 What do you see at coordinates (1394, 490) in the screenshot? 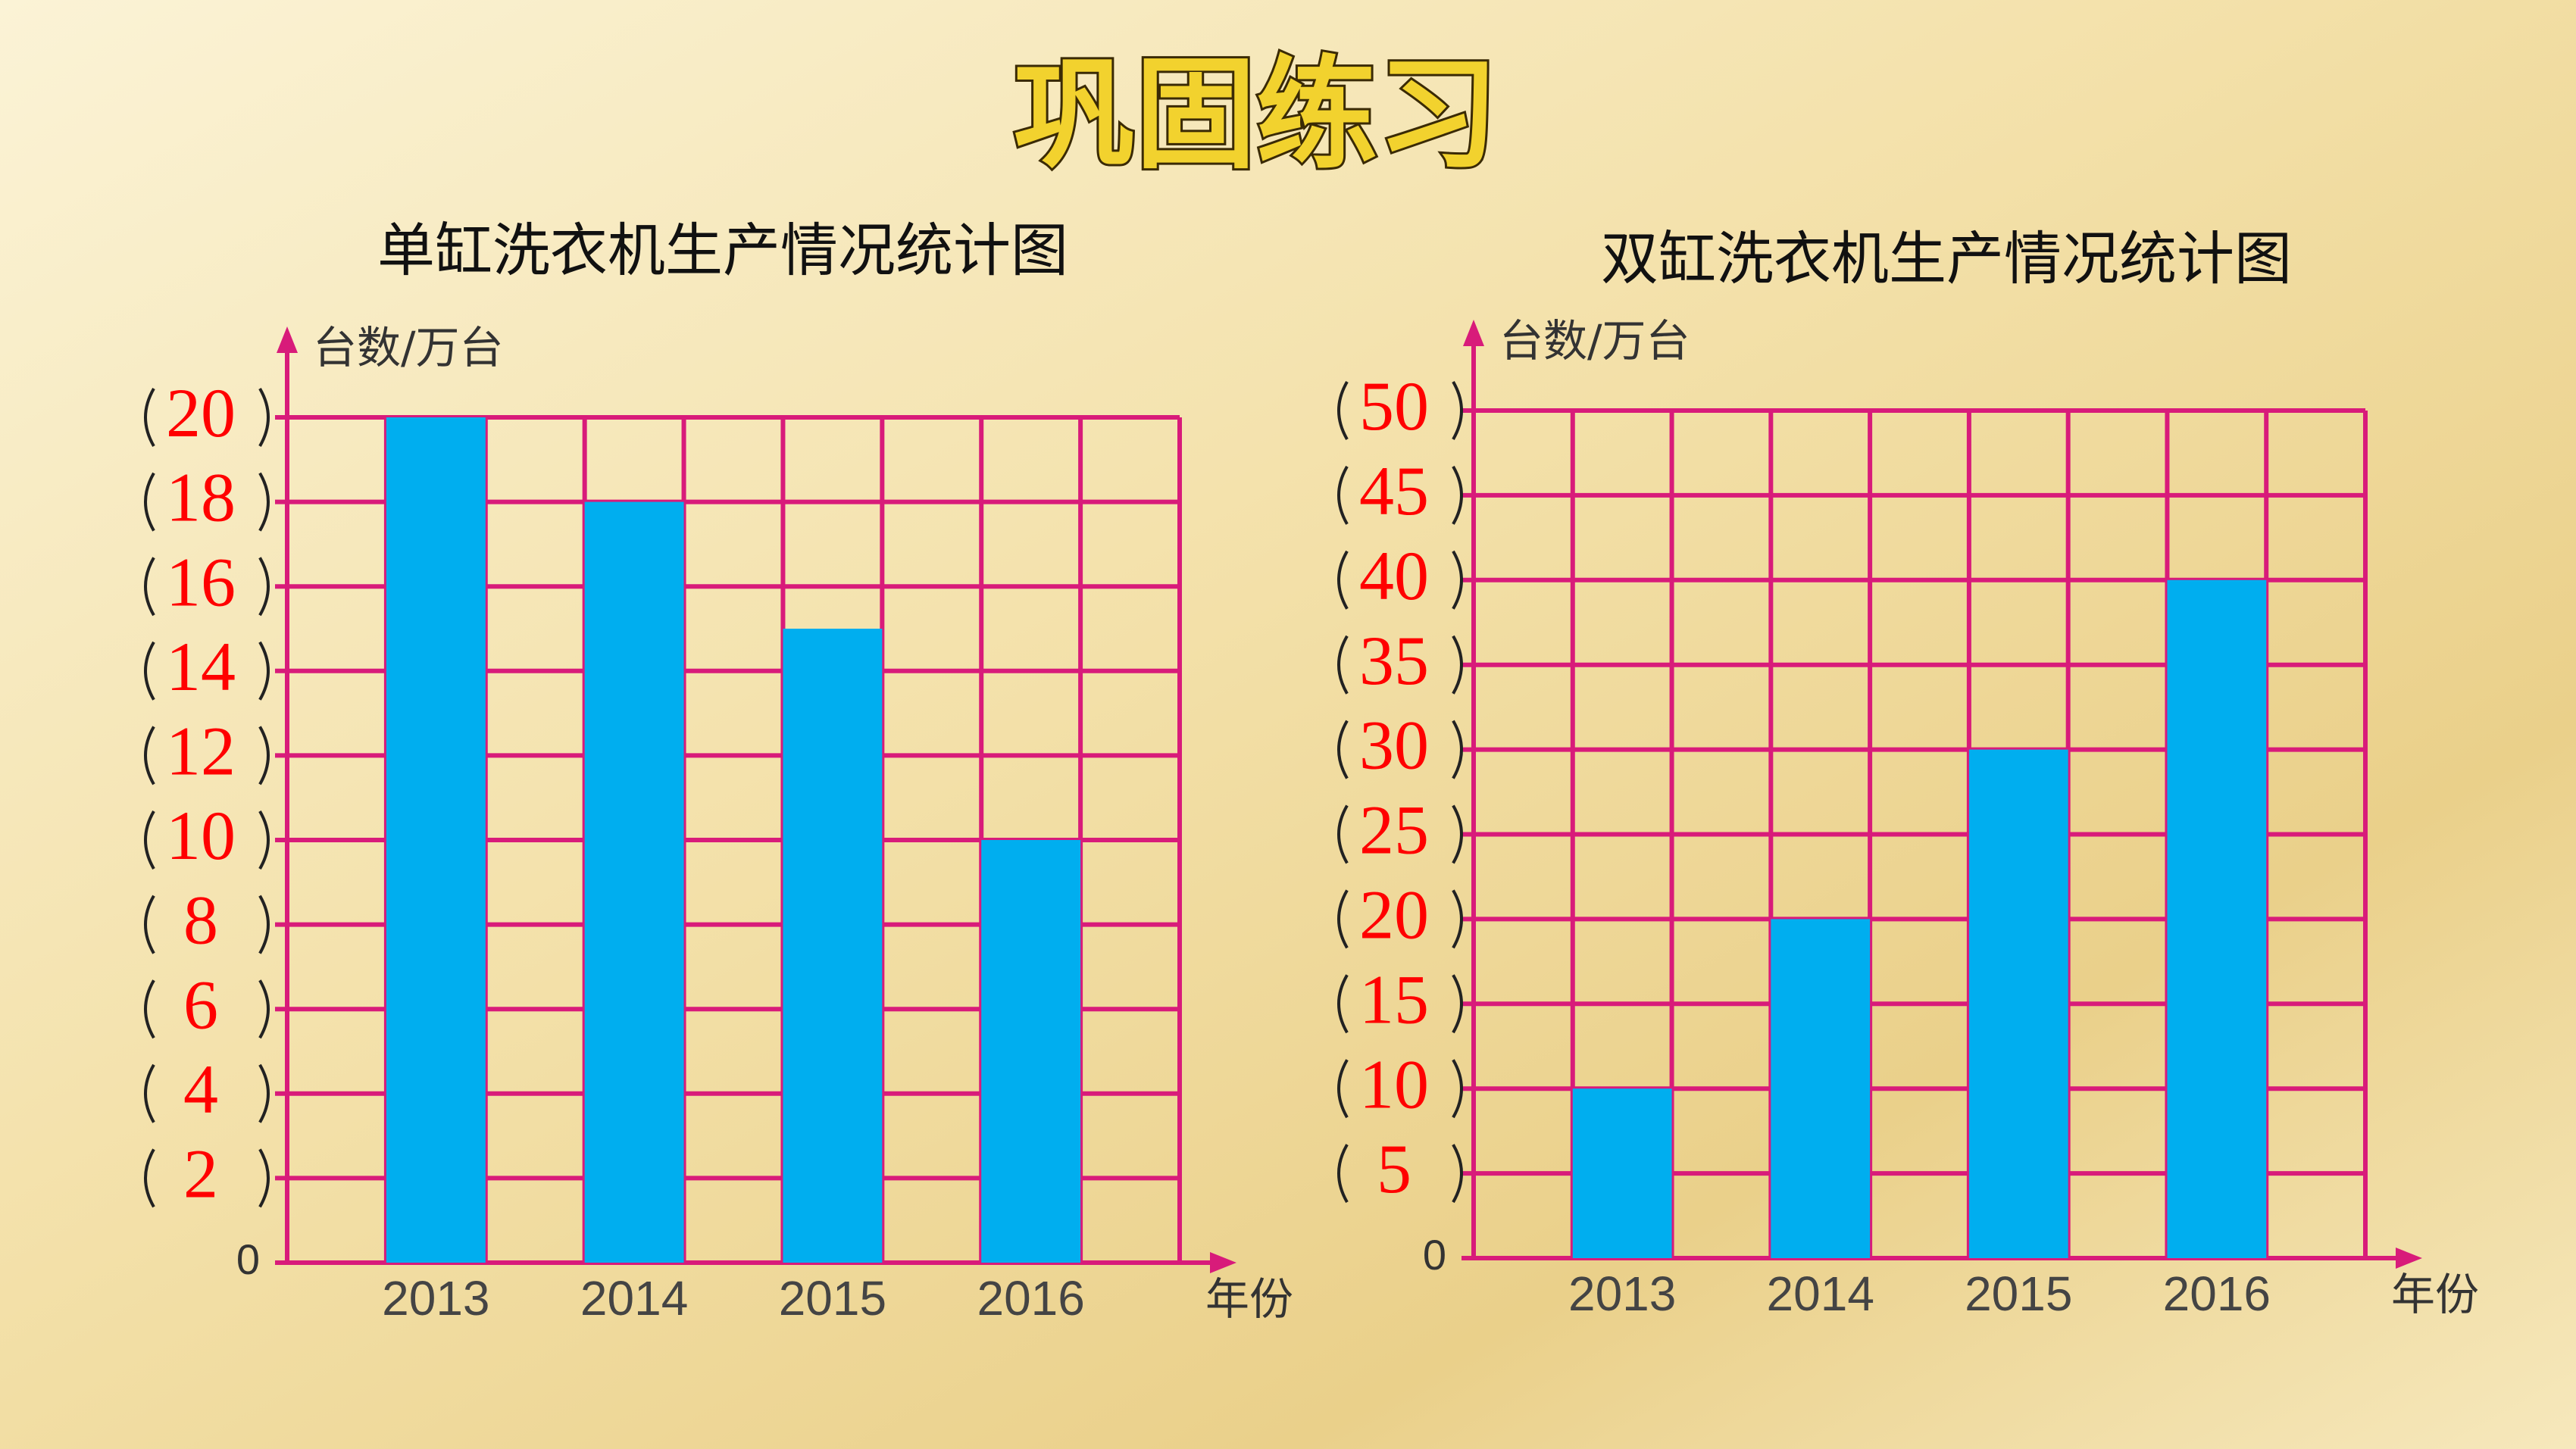
I see `y-tick-label: 45` at bounding box center [1394, 490].